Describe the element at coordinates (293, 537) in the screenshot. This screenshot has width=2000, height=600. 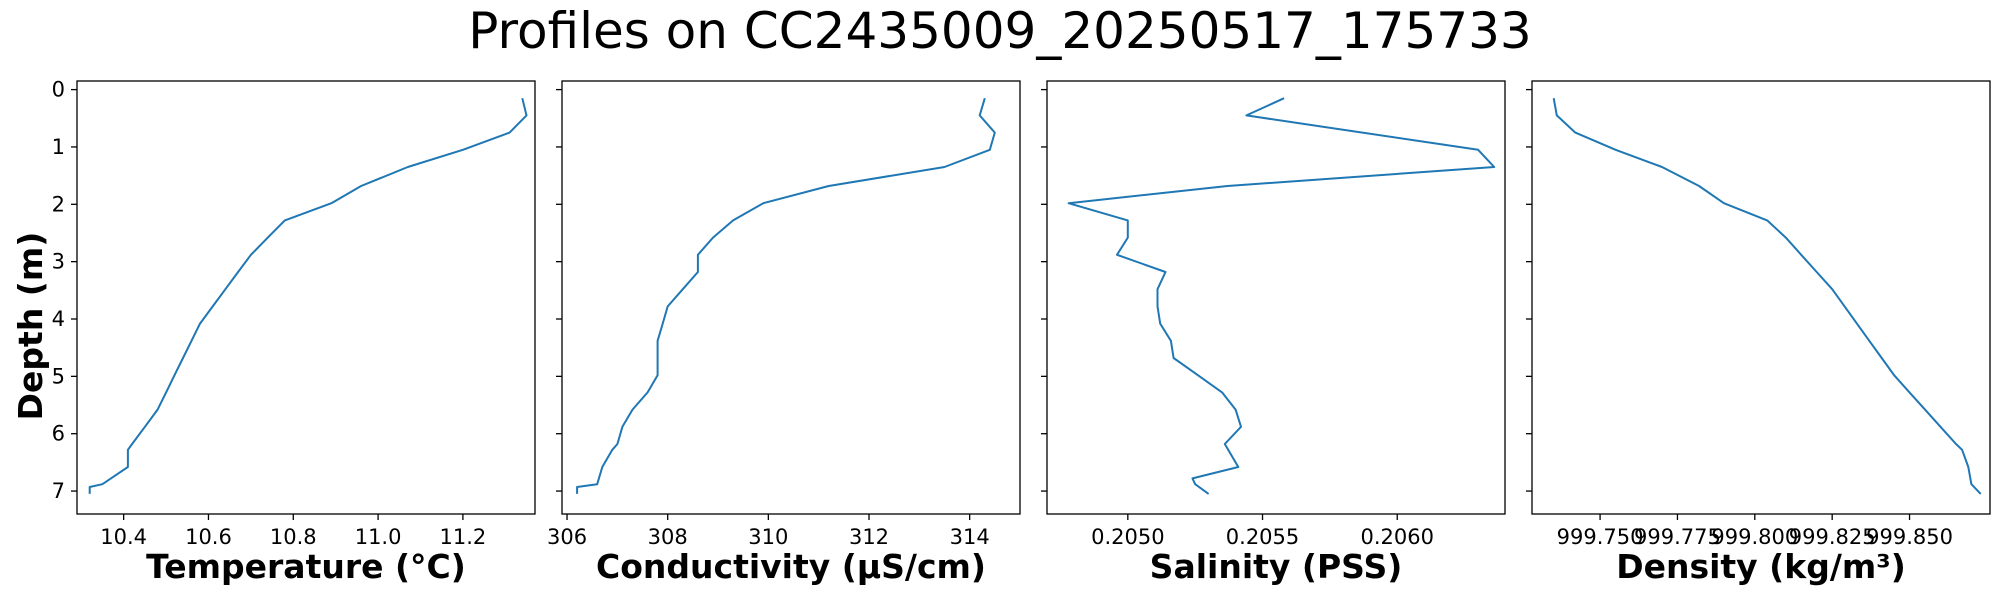
I see `x-tick-label: 10.8` at that location.